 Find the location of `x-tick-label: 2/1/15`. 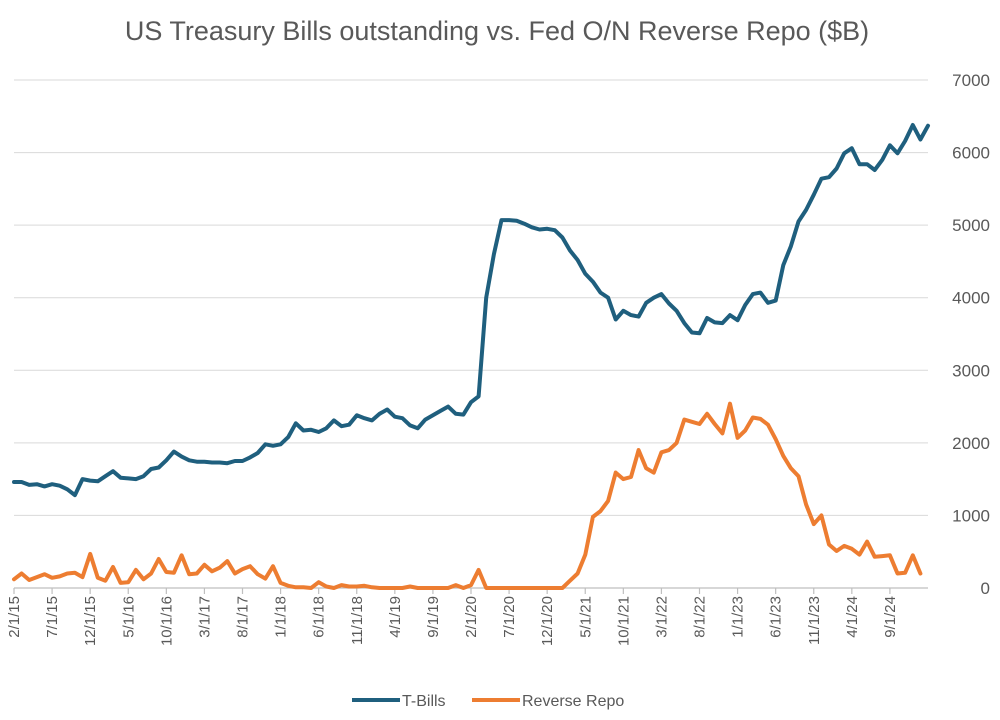

x-tick-label: 2/1/15 is located at coordinates (14, 617).